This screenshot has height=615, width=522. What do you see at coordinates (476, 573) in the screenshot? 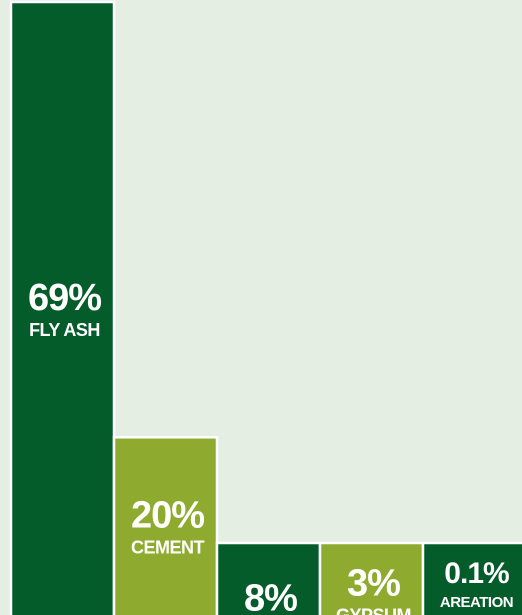
I see `bar-value-label: 0.1%` at bounding box center [476, 573].